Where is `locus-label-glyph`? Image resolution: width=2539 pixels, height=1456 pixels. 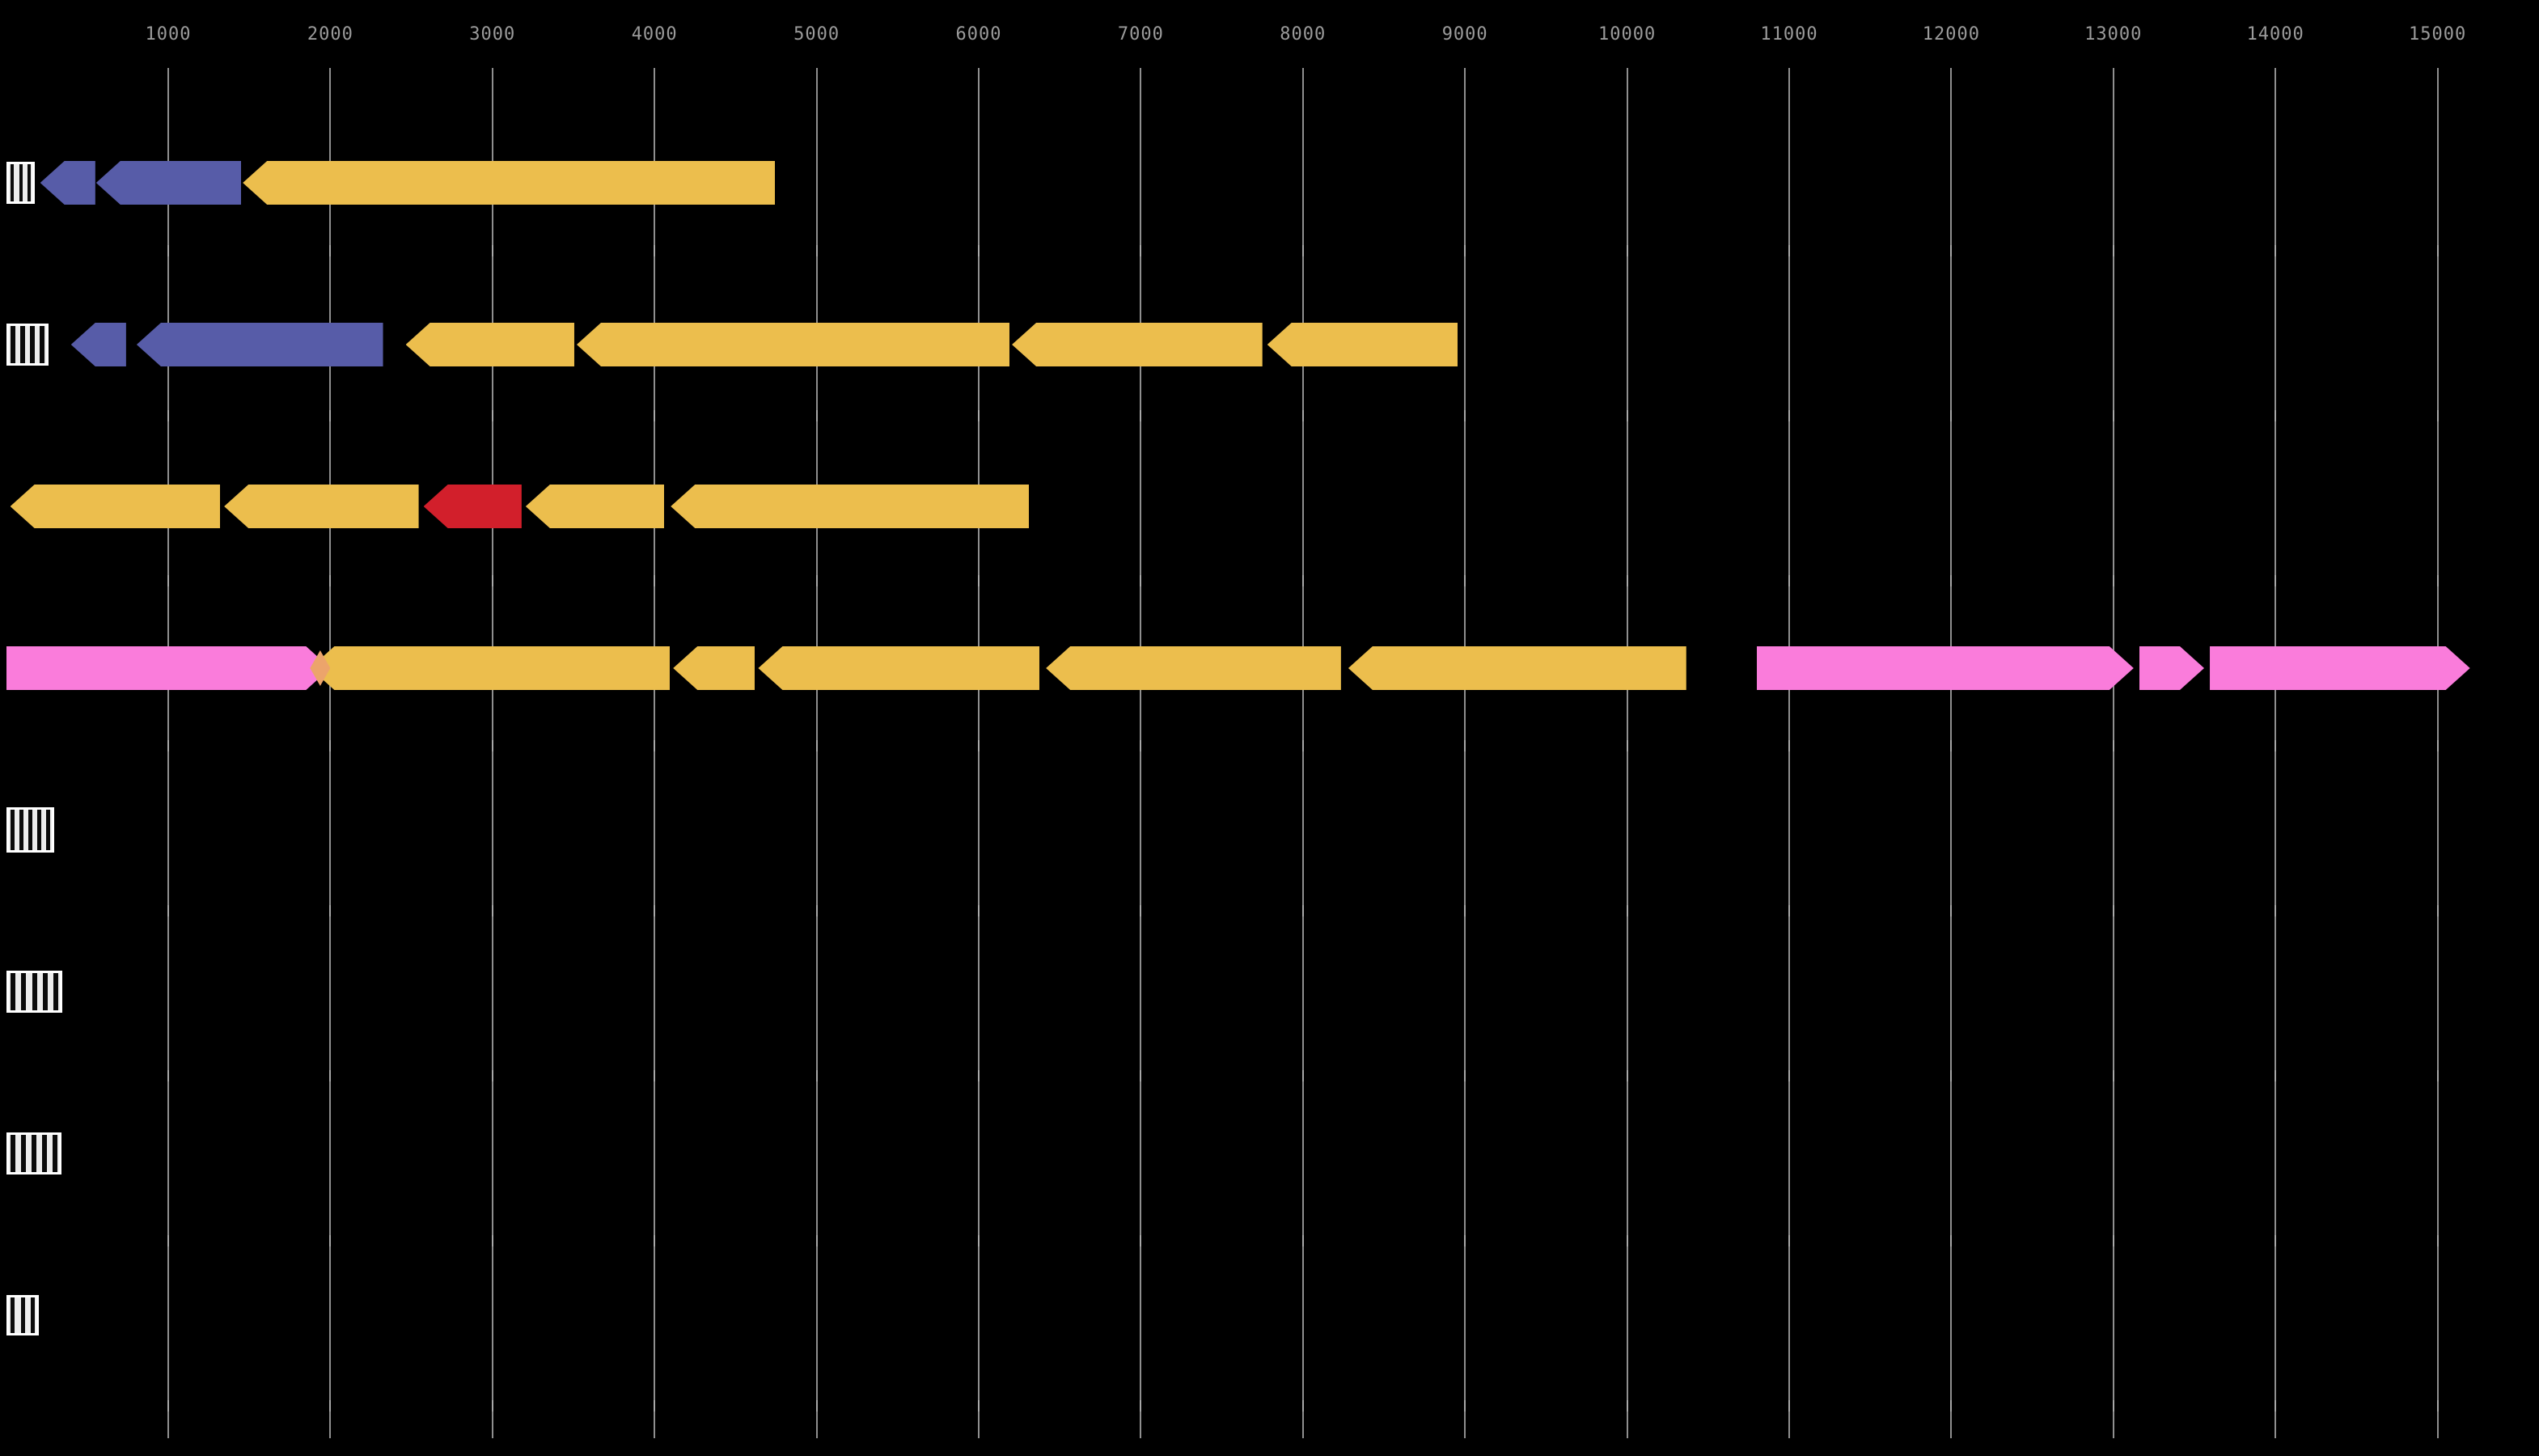
locus-label-glyph is located at coordinates (22, 1315).